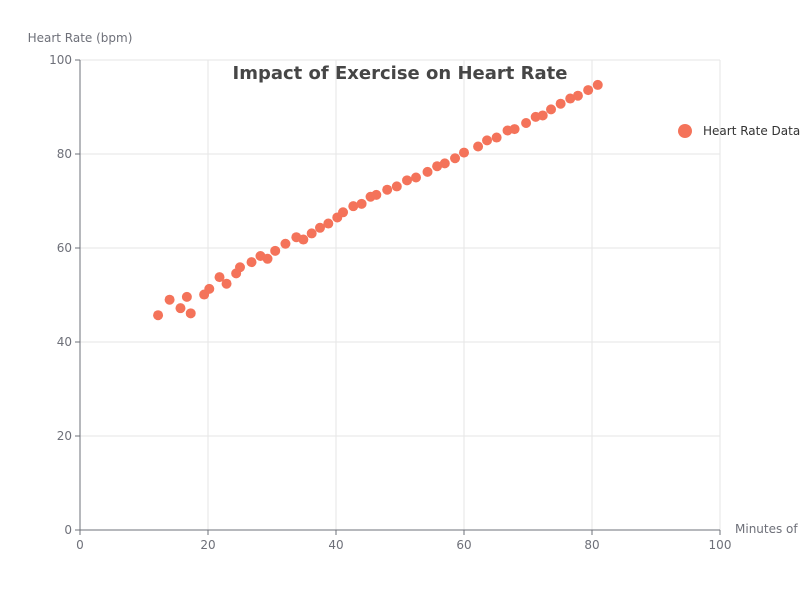 This screenshot has height=600, width=800. Describe the element at coordinates (400, 73) in the screenshot. I see `chart-title: Impact of Exercise on Heart Rate` at that location.